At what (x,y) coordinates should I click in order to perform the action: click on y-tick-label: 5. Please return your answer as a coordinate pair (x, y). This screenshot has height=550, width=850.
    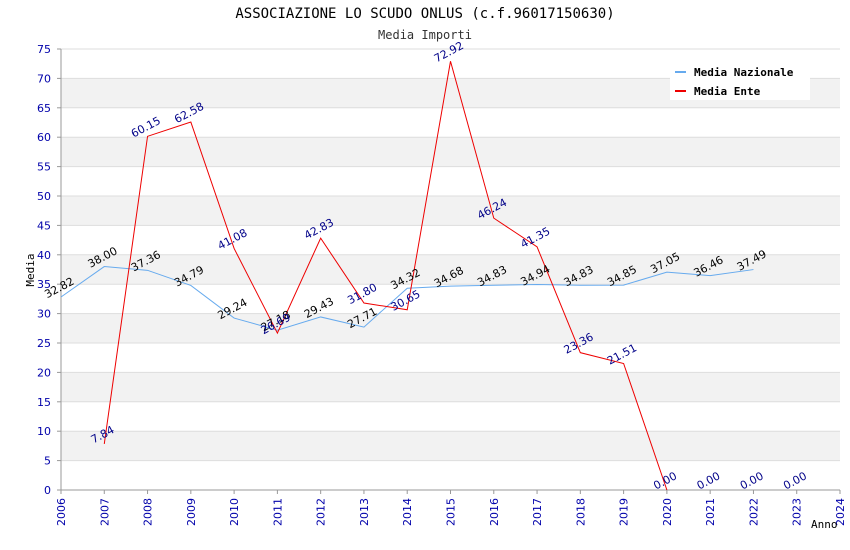
    Looking at the image, I should click on (47, 461).